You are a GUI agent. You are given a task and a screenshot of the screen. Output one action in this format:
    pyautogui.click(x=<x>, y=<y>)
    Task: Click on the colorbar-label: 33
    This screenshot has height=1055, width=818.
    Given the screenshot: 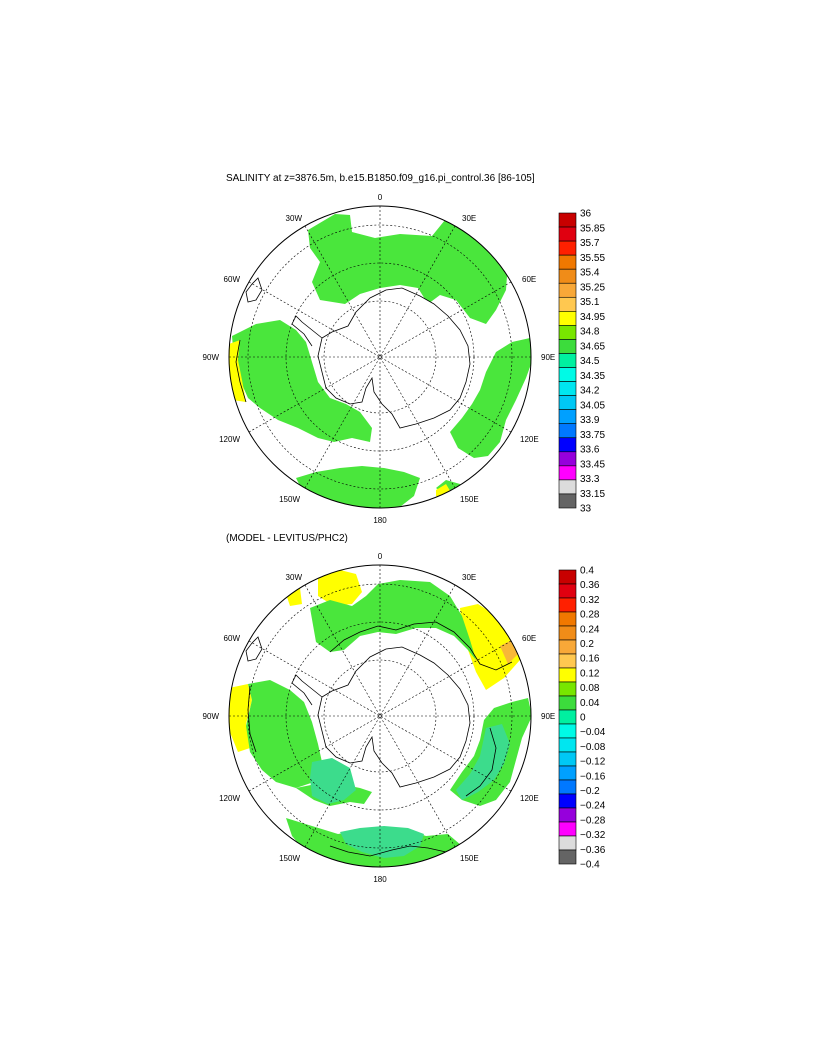 What is the action you would take?
    pyautogui.click(x=586, y=509)
    